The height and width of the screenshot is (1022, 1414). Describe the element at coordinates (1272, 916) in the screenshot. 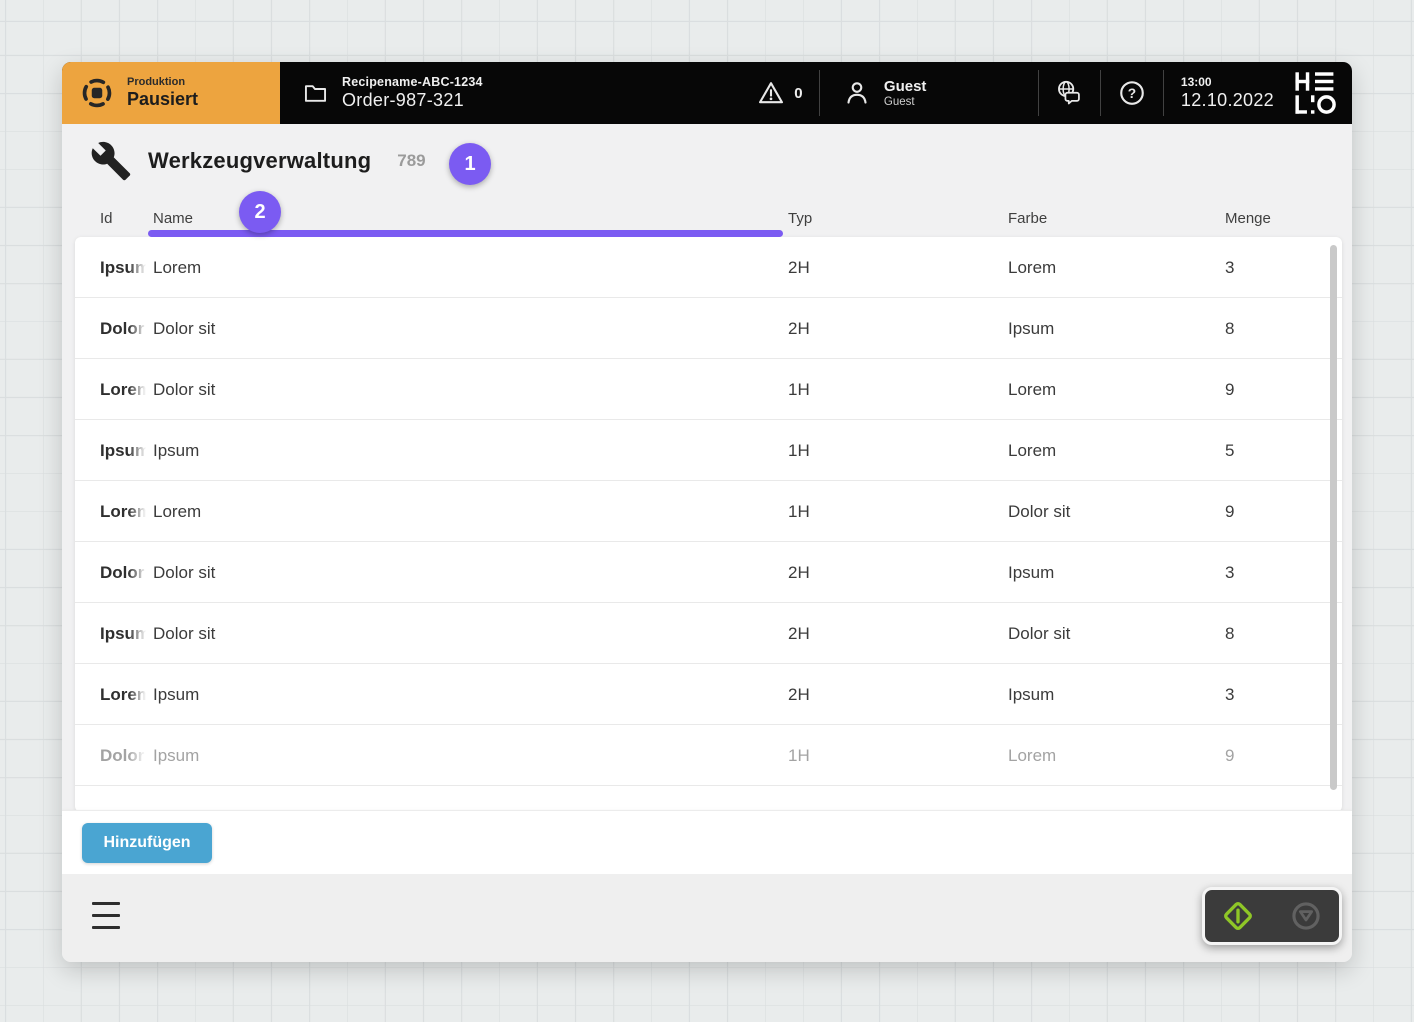

I see `machine-control-cluster` at that location.